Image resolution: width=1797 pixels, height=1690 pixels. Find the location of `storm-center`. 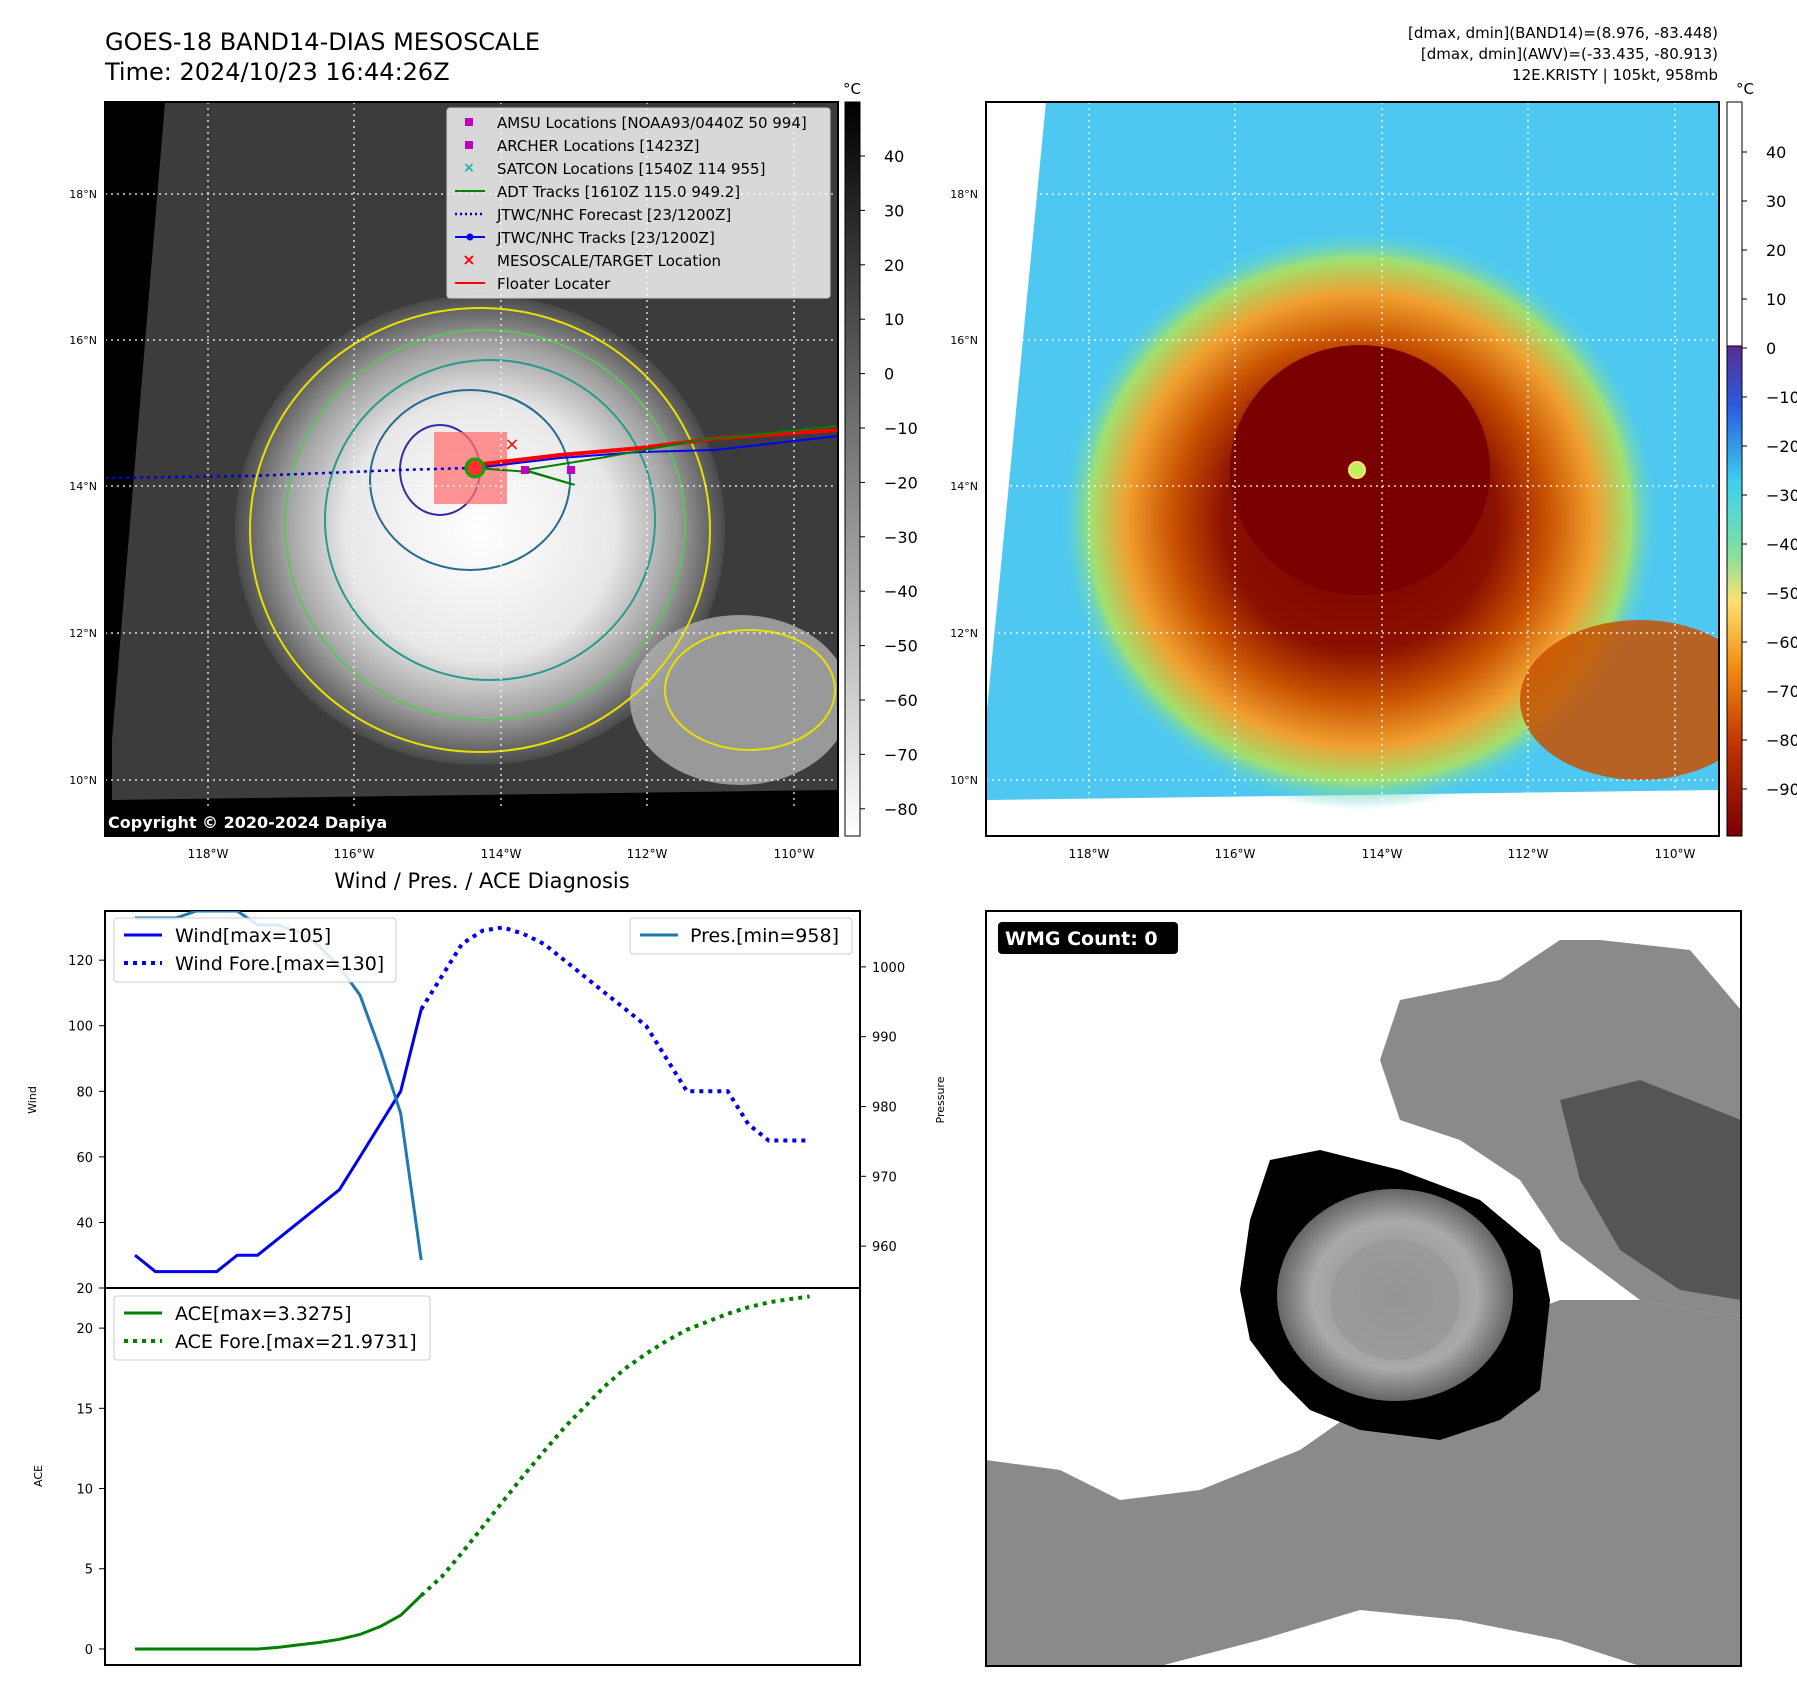

storm-center is located at coordinates (475, 468).